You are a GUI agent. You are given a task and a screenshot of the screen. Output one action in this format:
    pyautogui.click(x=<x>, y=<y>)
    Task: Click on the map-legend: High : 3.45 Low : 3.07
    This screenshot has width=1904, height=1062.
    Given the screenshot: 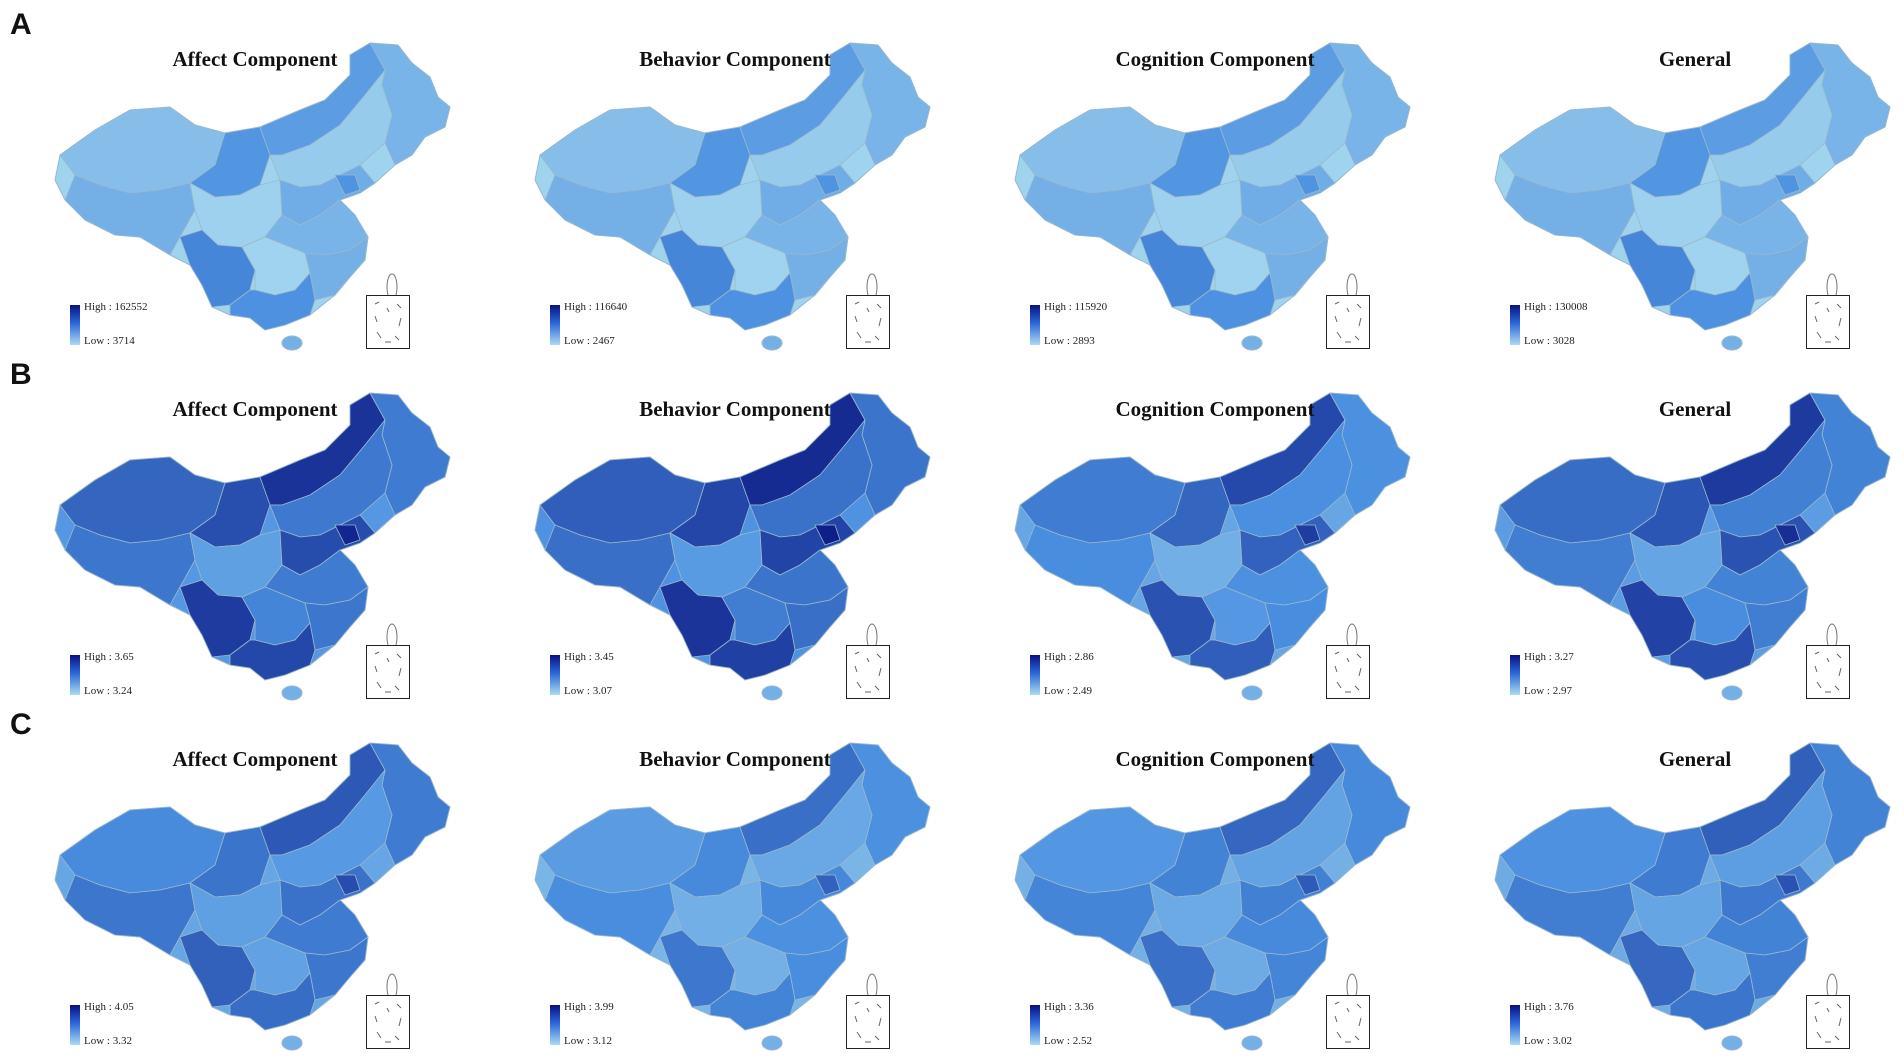 What is the action you would take?
    pyautogui.click(x=610, y=677)
    